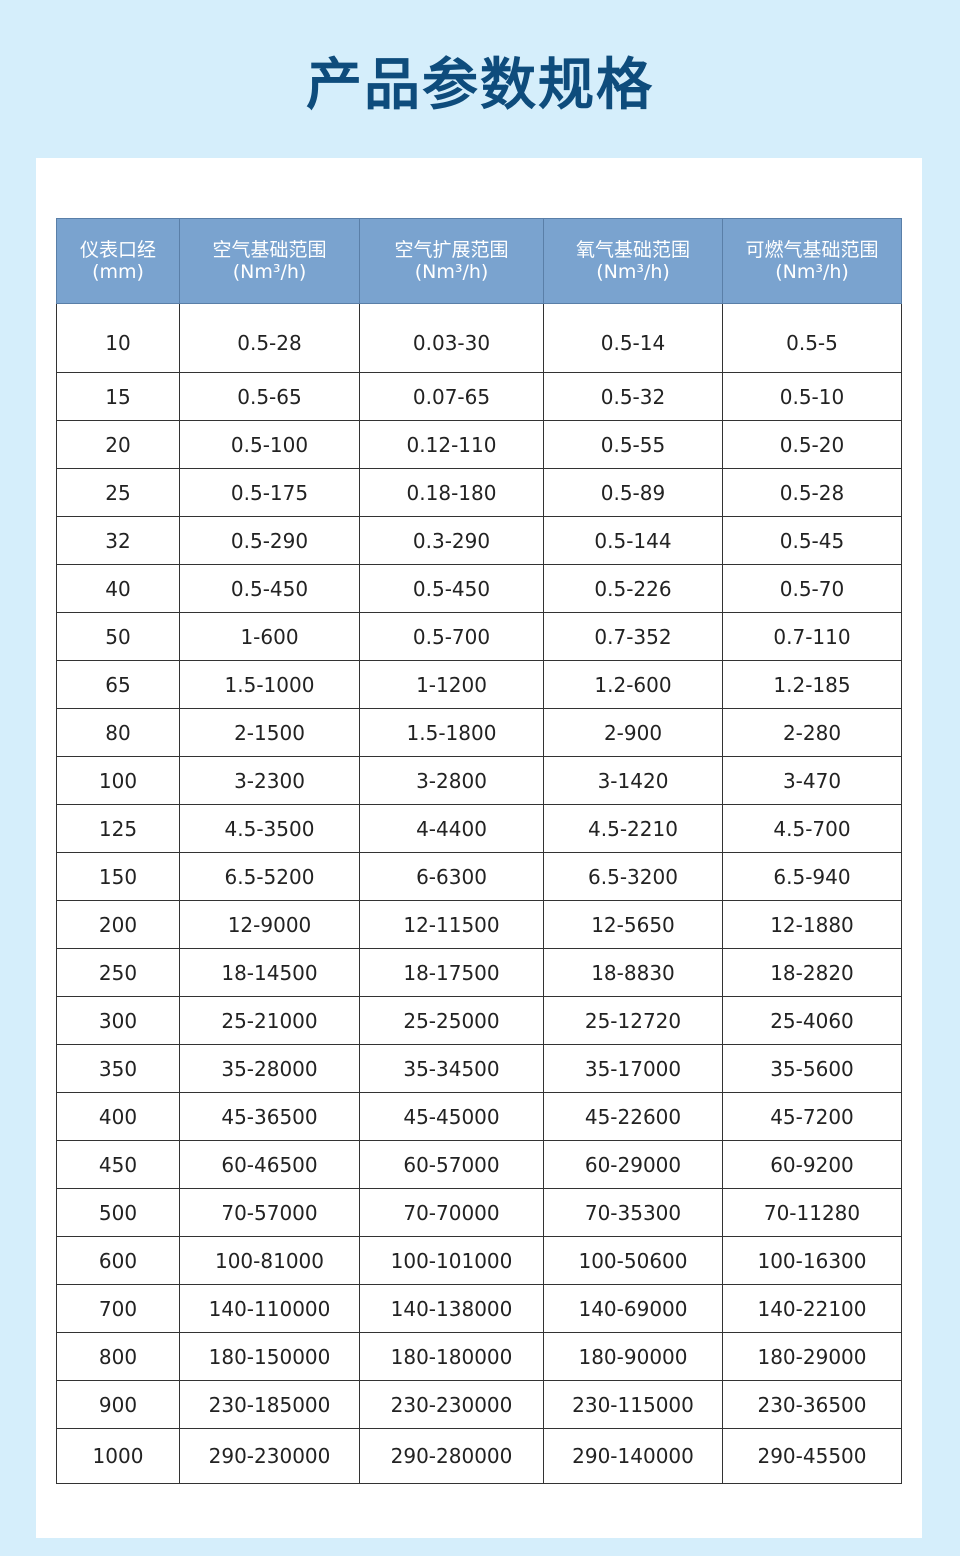  I want to click on page-title: 产品参数规格, so click(480, 85).